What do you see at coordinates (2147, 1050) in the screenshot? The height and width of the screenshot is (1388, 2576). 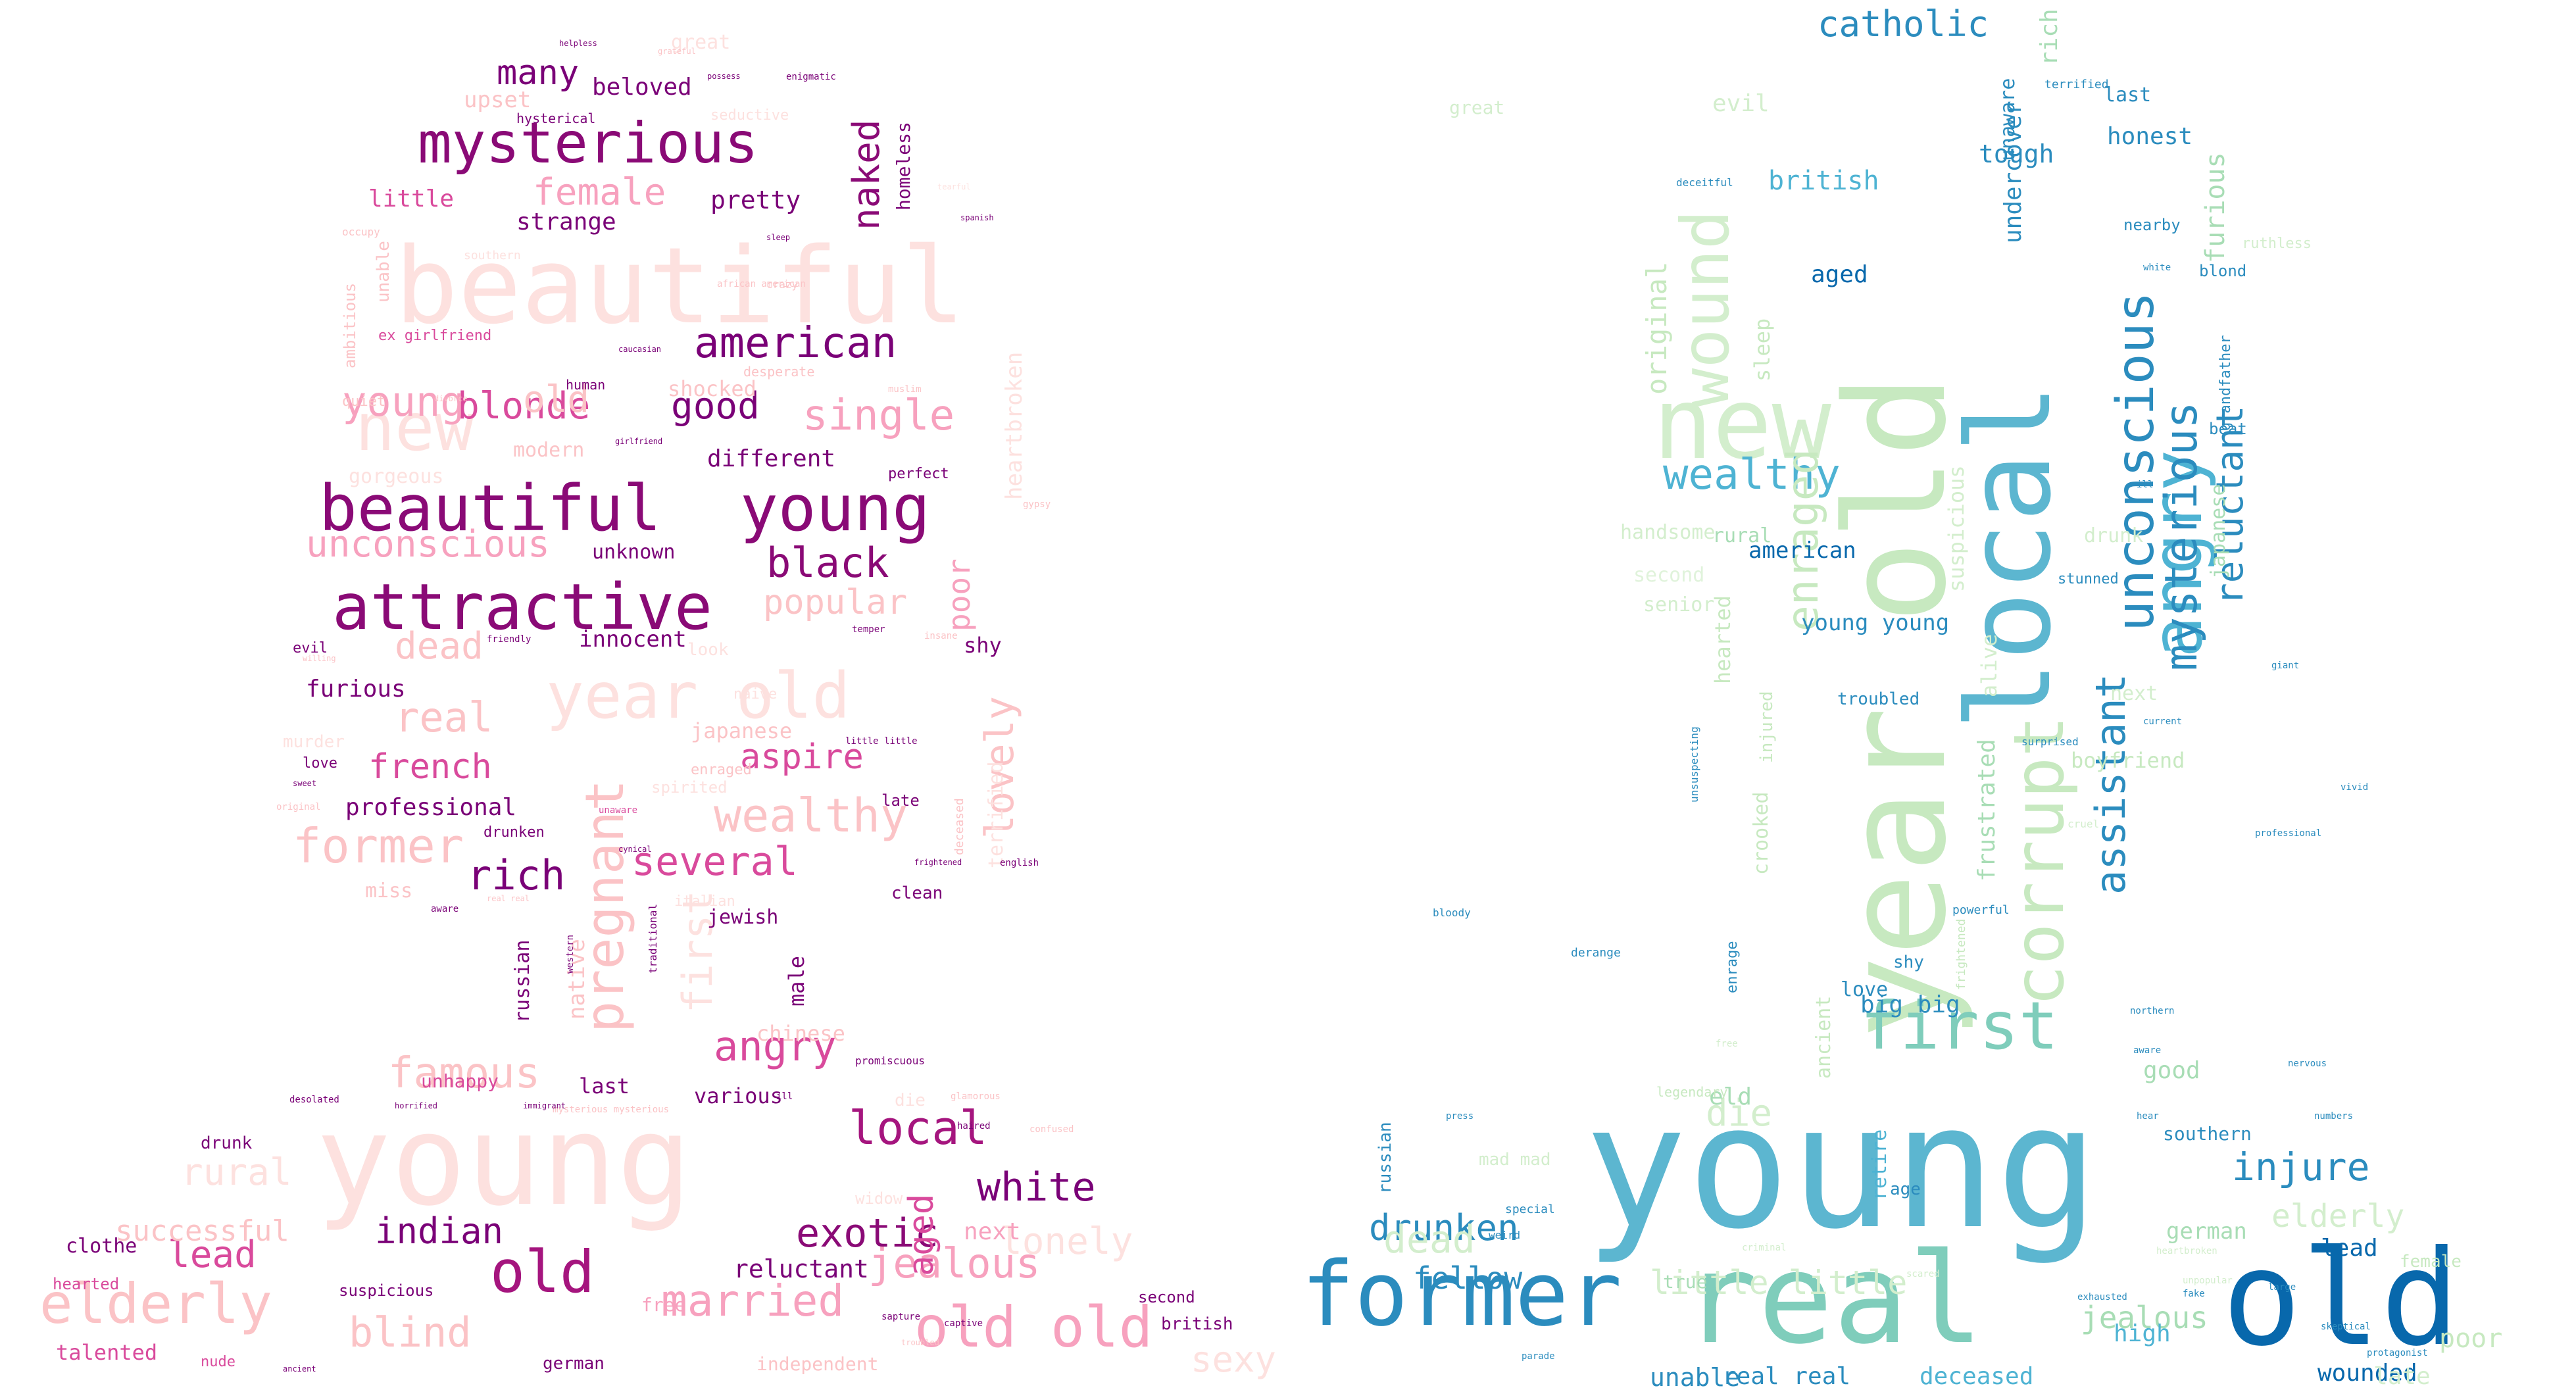 I see `male-word-aware: aware` at bounding box center [2147, 1050].